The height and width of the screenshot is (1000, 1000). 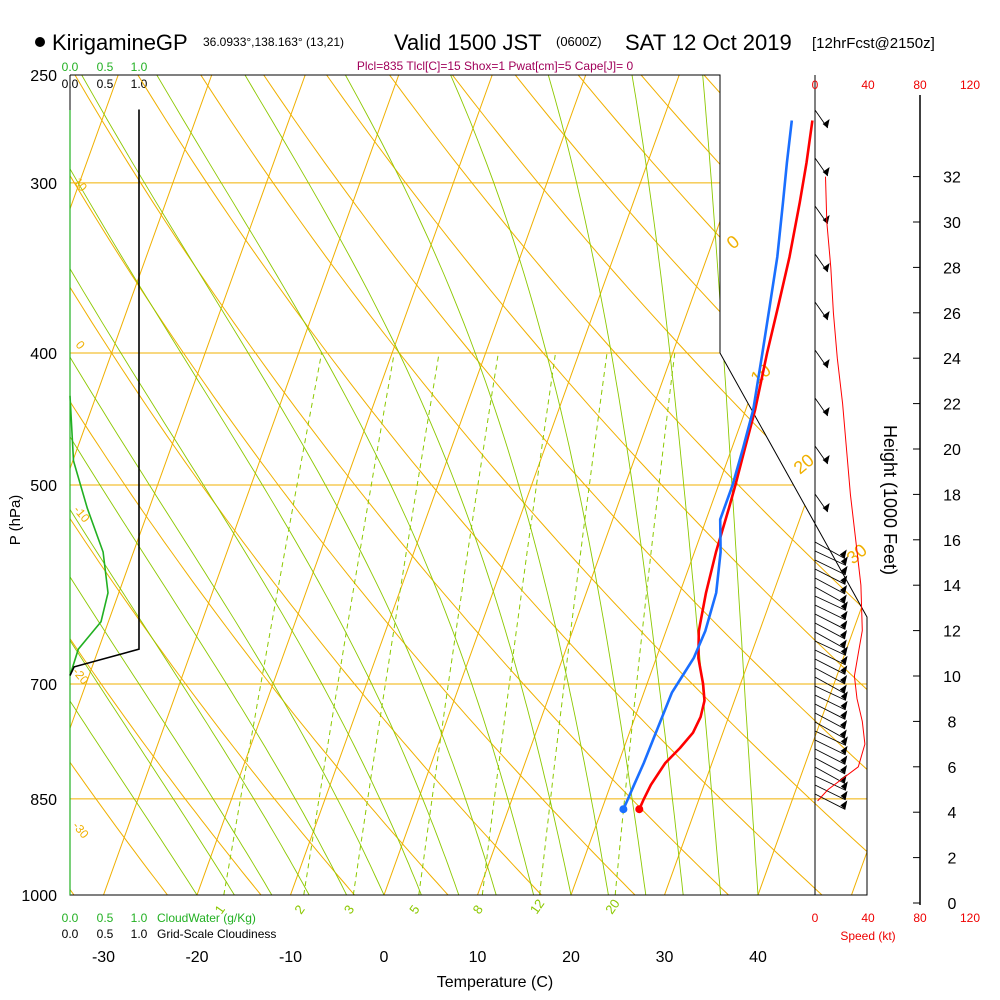 What do you see at coordinates (890, 500) in the screenshot?
I see `height-axis-title: Height (1000 Feet)` at bounding box center [890, 500].